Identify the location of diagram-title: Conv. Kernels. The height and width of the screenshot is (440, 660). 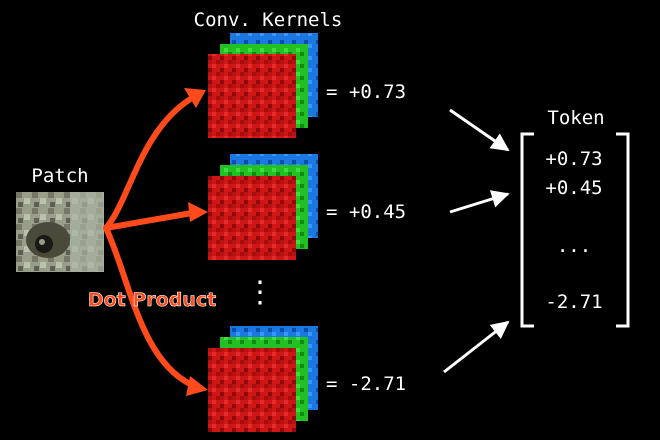
(268, 20).